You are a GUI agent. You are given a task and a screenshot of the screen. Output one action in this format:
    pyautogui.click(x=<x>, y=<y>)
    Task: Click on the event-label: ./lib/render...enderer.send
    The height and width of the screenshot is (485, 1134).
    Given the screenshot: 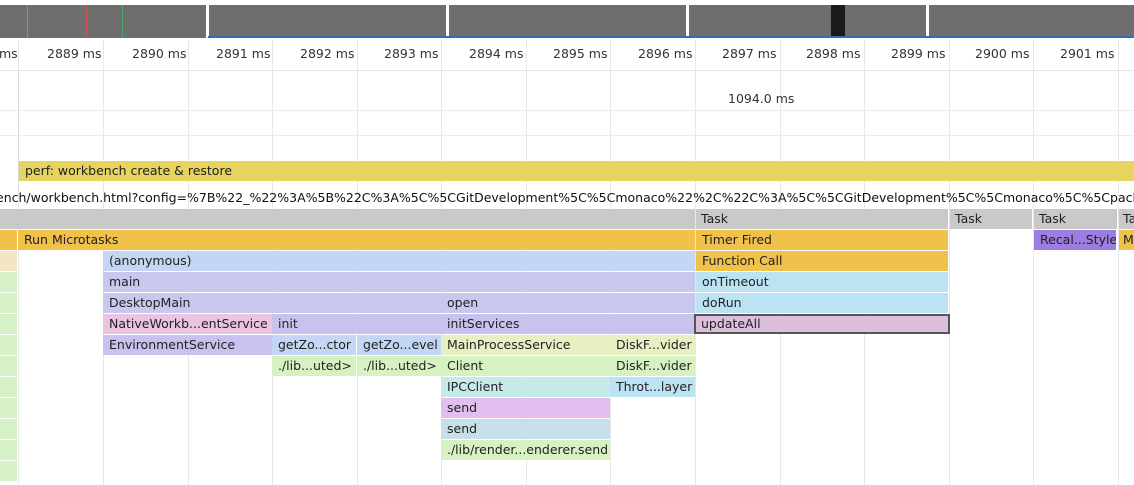 What is the action you would take?
    pyautogui.click(x=528, y=449)
    